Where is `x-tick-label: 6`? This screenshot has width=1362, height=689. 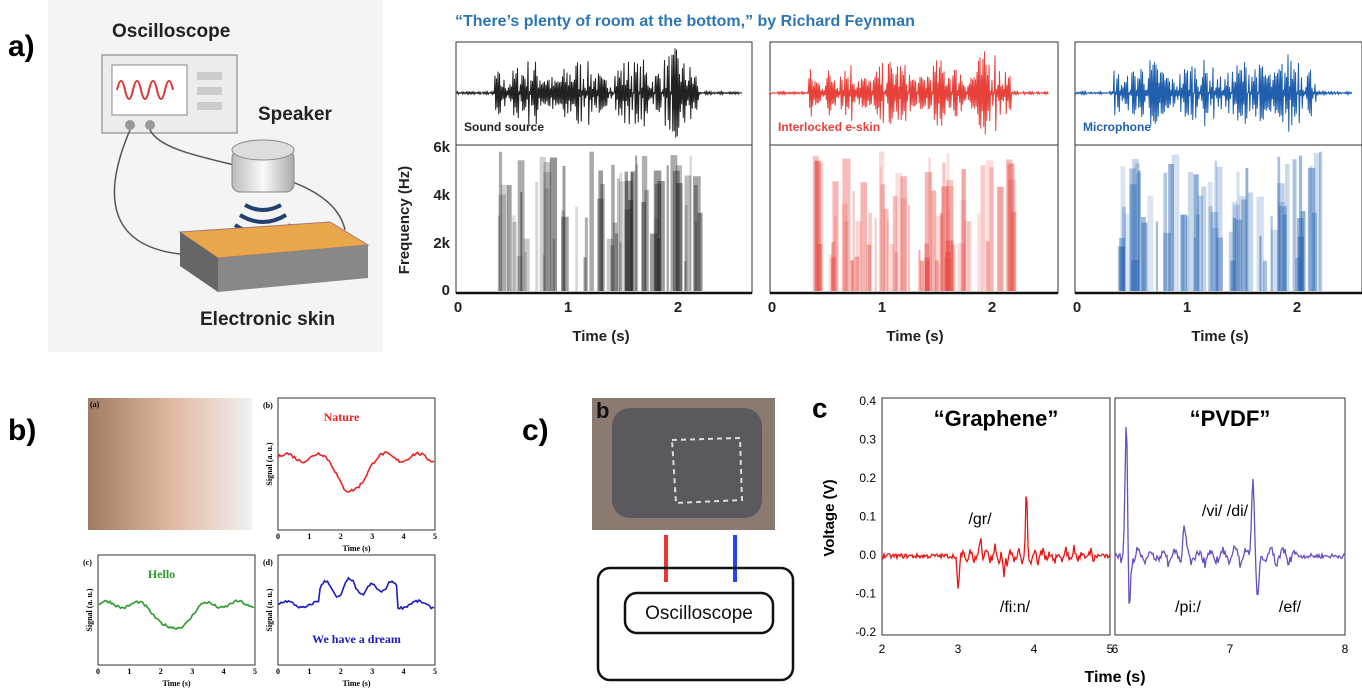 x-tick-label: 6 is located at coordinates (1115, 649).